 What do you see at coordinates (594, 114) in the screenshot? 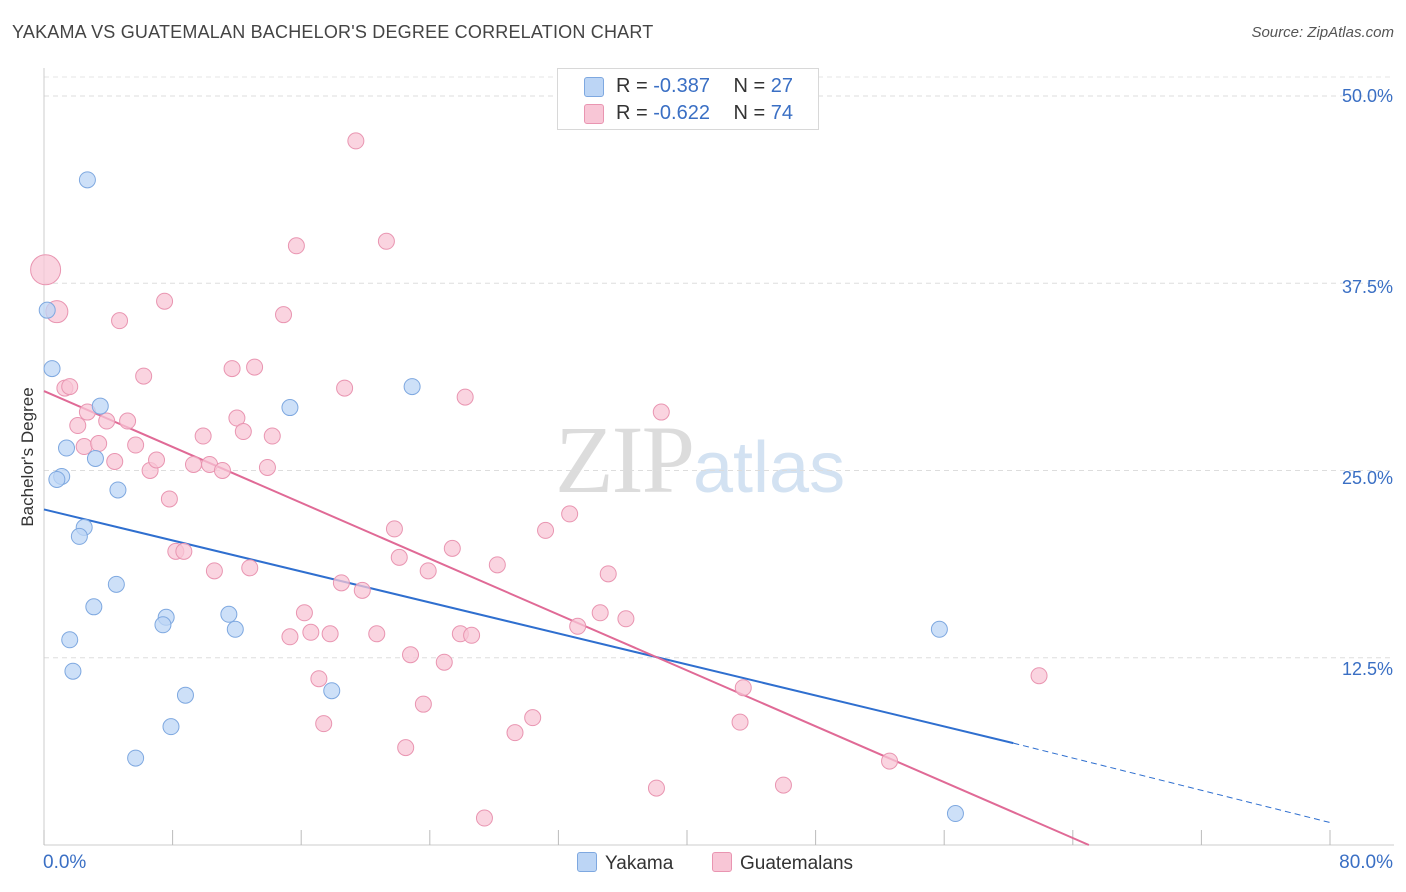
I see `guatemalans-swatch` at bounding box center [594, 114].